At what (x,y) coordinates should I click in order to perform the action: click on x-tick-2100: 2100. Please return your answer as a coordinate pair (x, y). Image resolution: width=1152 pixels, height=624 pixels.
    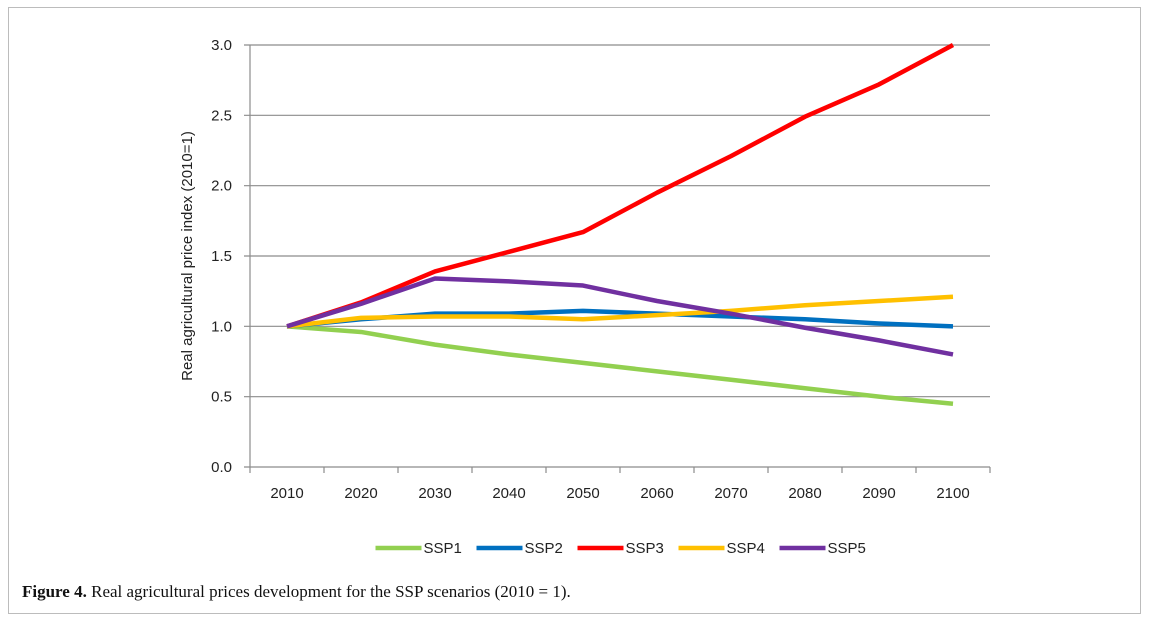
    Looking at the image, I should click on (952, 493).